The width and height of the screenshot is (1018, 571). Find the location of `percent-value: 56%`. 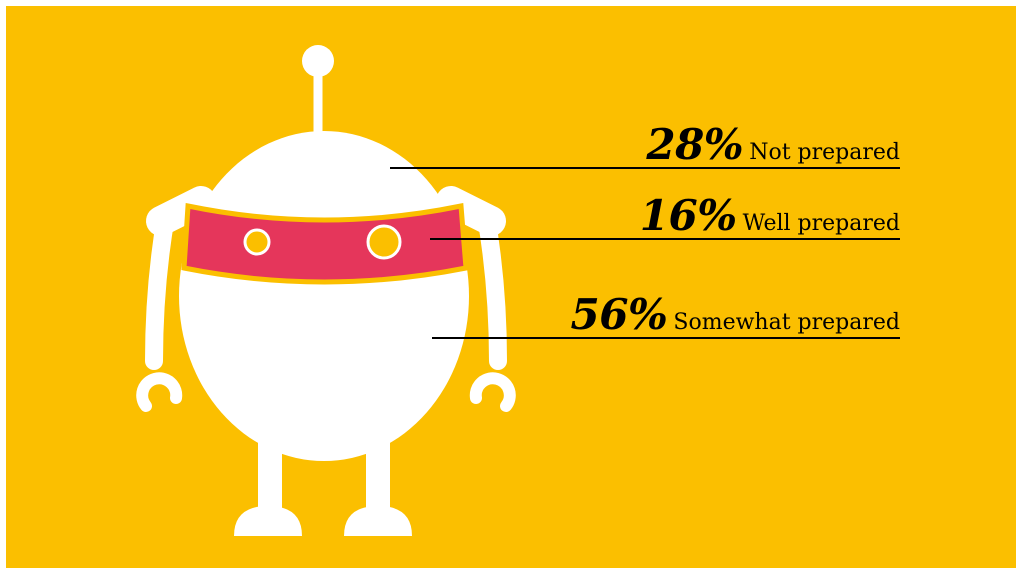

percent-value: 56% is located at coordinates (619, 314).